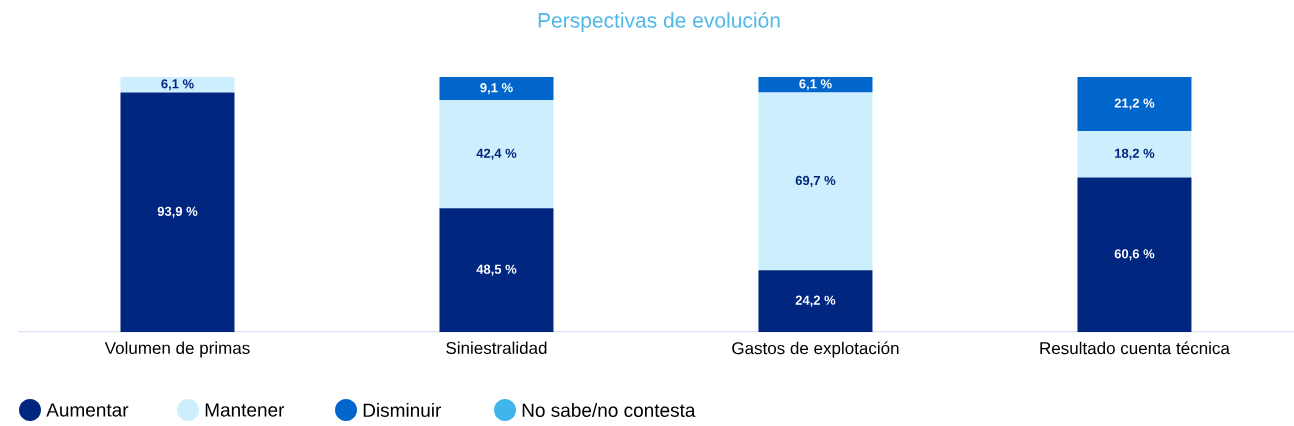 Image resolution: width=1294 pixels, height=426 pixels. What do you see at coordinates (609, 410) in the screenshot?
I see `legend-label: No sabe/no contesta` at bounding box center [609, 410].